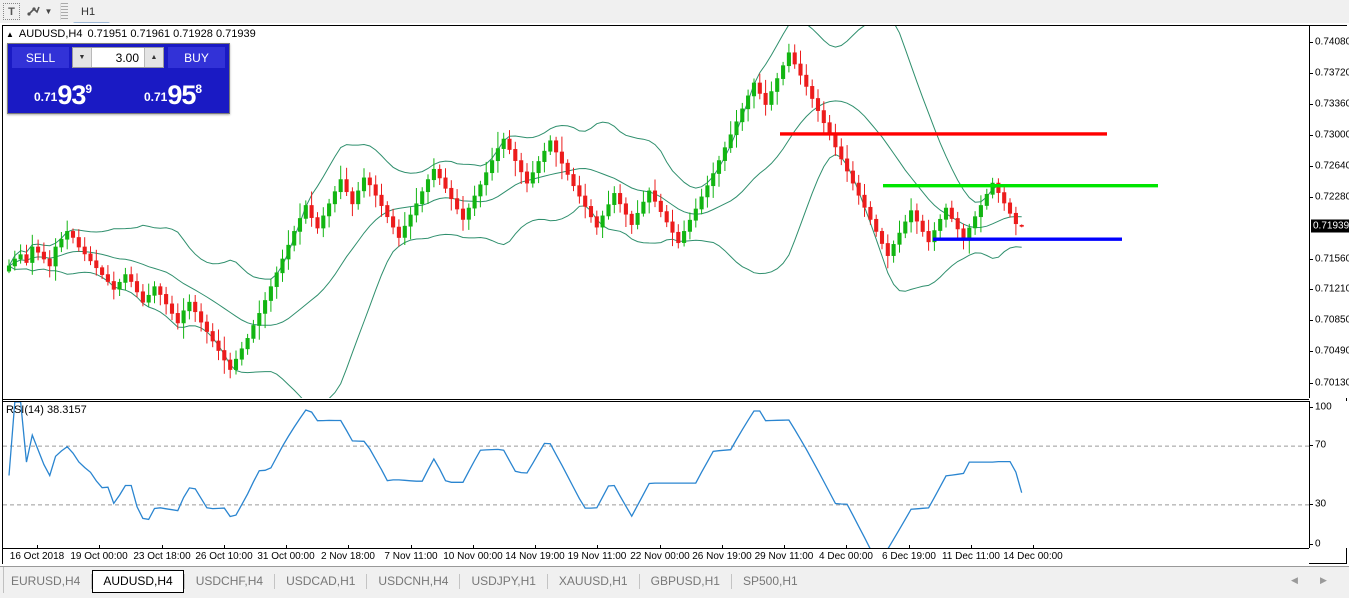  Describe the element at coordinates (1323, 407) in the screenshot. I see `rsi-axis-label: 100` at that location.